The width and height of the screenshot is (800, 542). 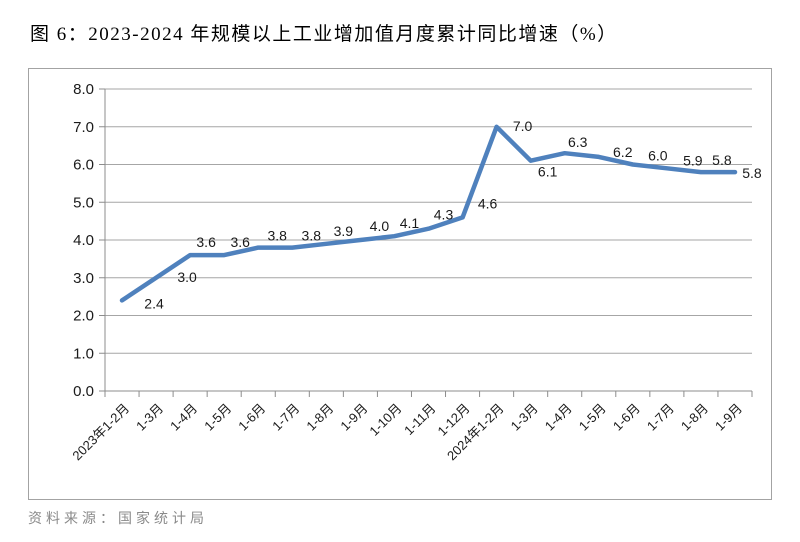 I want to click on data-label: 7.0, so click(x=523, y=126).